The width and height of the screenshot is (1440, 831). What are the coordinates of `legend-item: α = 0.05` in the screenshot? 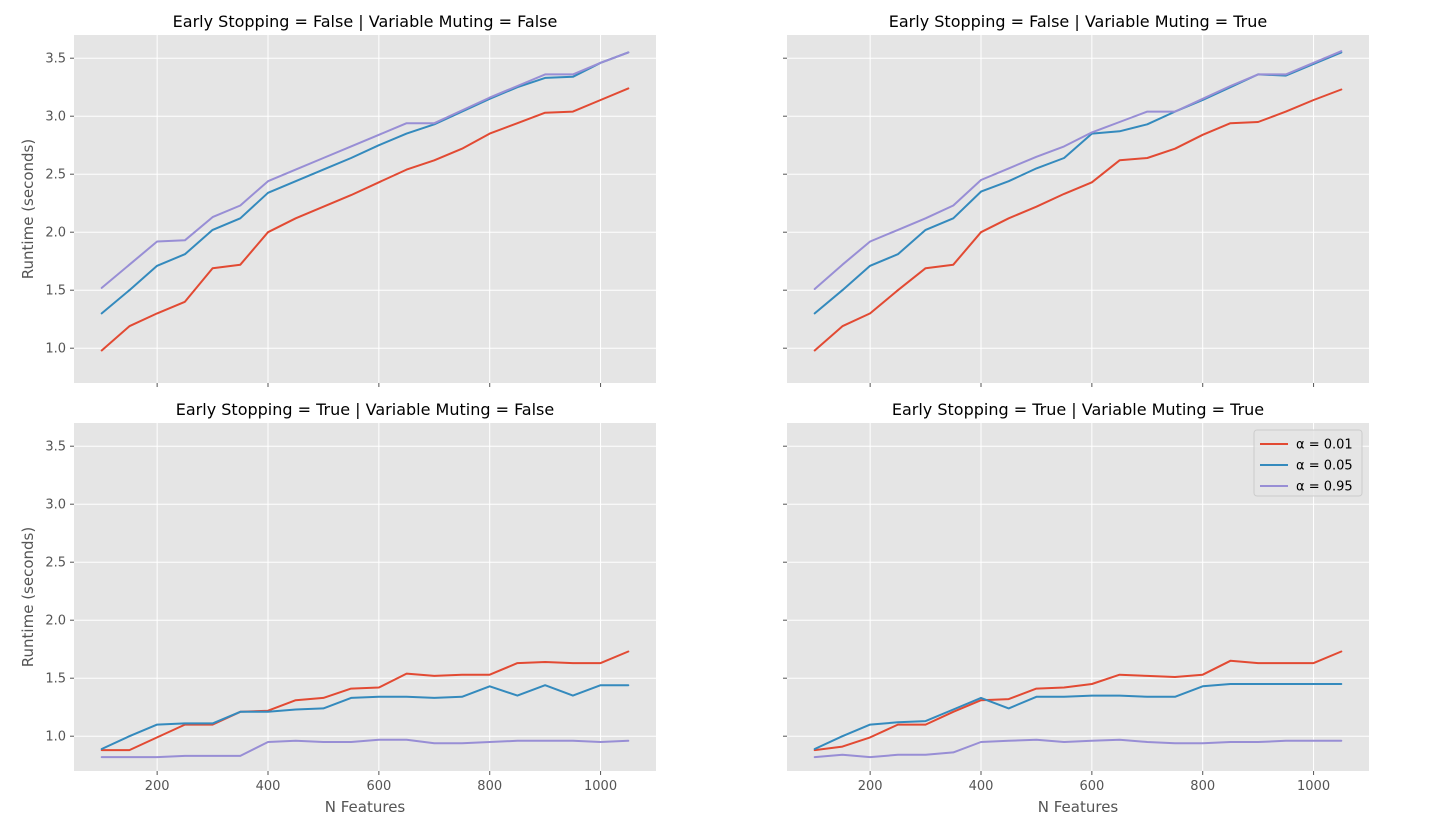 It's located at (1306, 466).